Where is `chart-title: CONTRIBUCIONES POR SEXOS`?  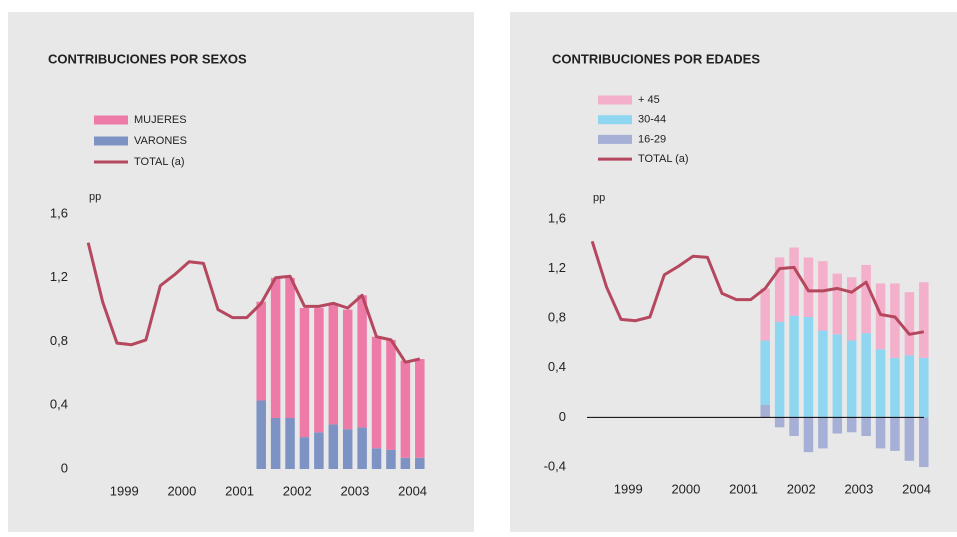
chart-title: CONTRIBUCIONES POR SEXOS is located at coordinates (147, 58).